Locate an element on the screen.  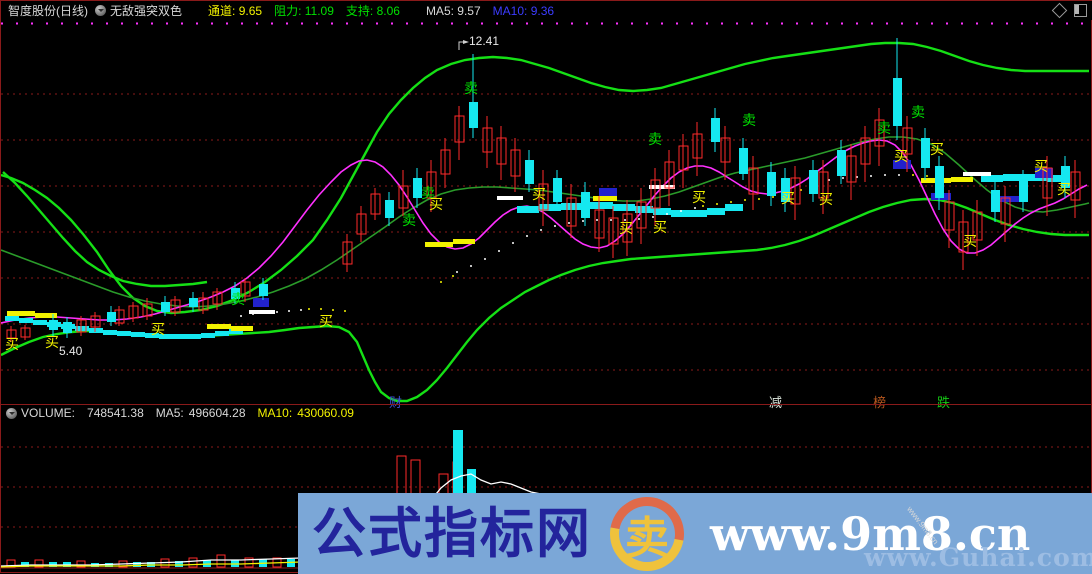
volume-title: VOLUME: is located at coordinates (48, 413).